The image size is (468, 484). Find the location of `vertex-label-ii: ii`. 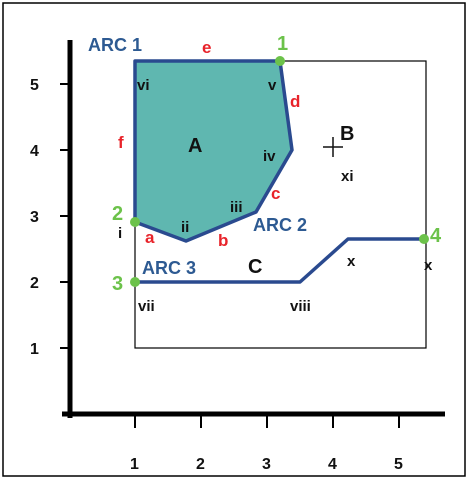

vertex-label-ii: ii is located at coordinates (185, 227).